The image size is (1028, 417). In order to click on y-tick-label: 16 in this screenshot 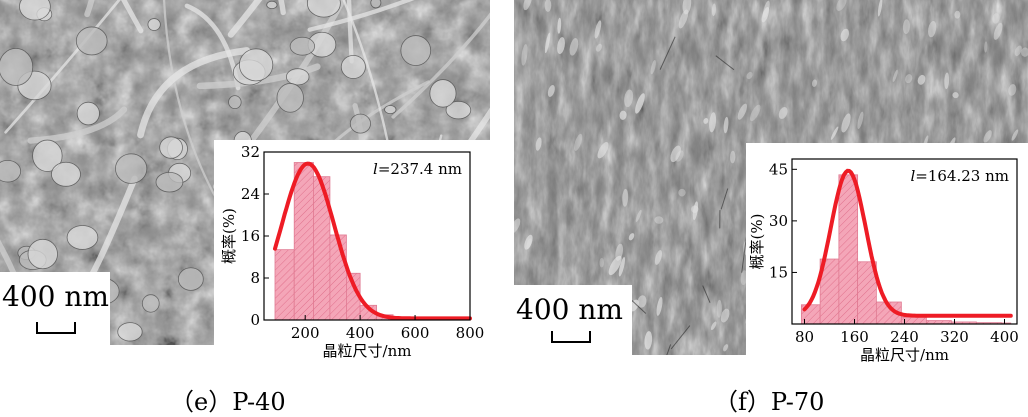, I will do `click(250, 236)`.